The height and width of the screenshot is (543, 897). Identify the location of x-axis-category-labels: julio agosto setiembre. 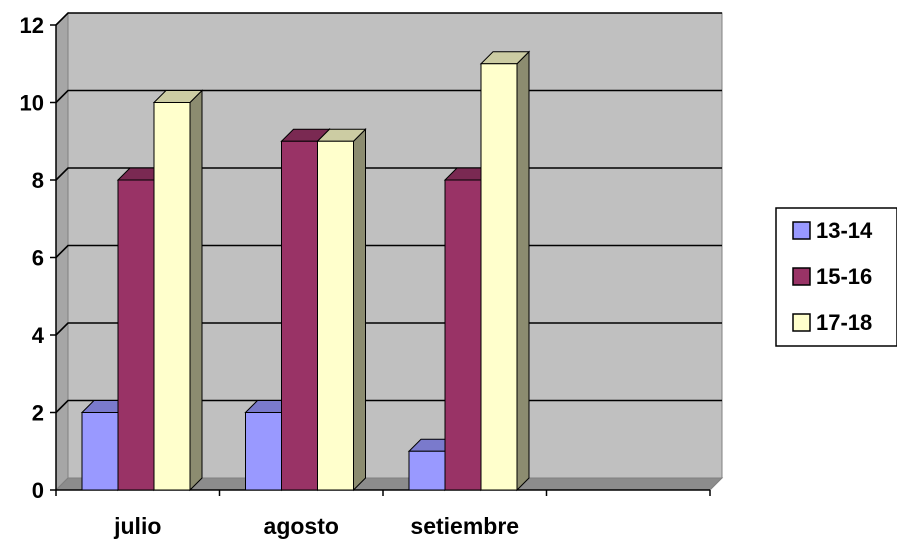
(316, 526).